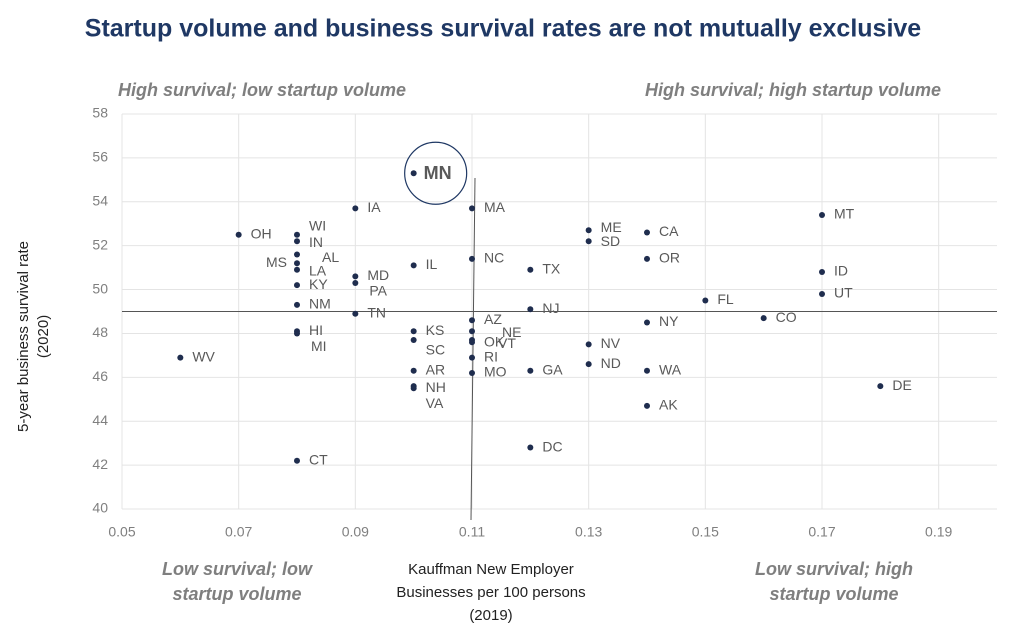 Image resolution: width=1026 pixels, height=623 pixels. What do you see at coordinates (473, 349) in the screenshot?
I see `reference-line` at bounding box center [473, 349].